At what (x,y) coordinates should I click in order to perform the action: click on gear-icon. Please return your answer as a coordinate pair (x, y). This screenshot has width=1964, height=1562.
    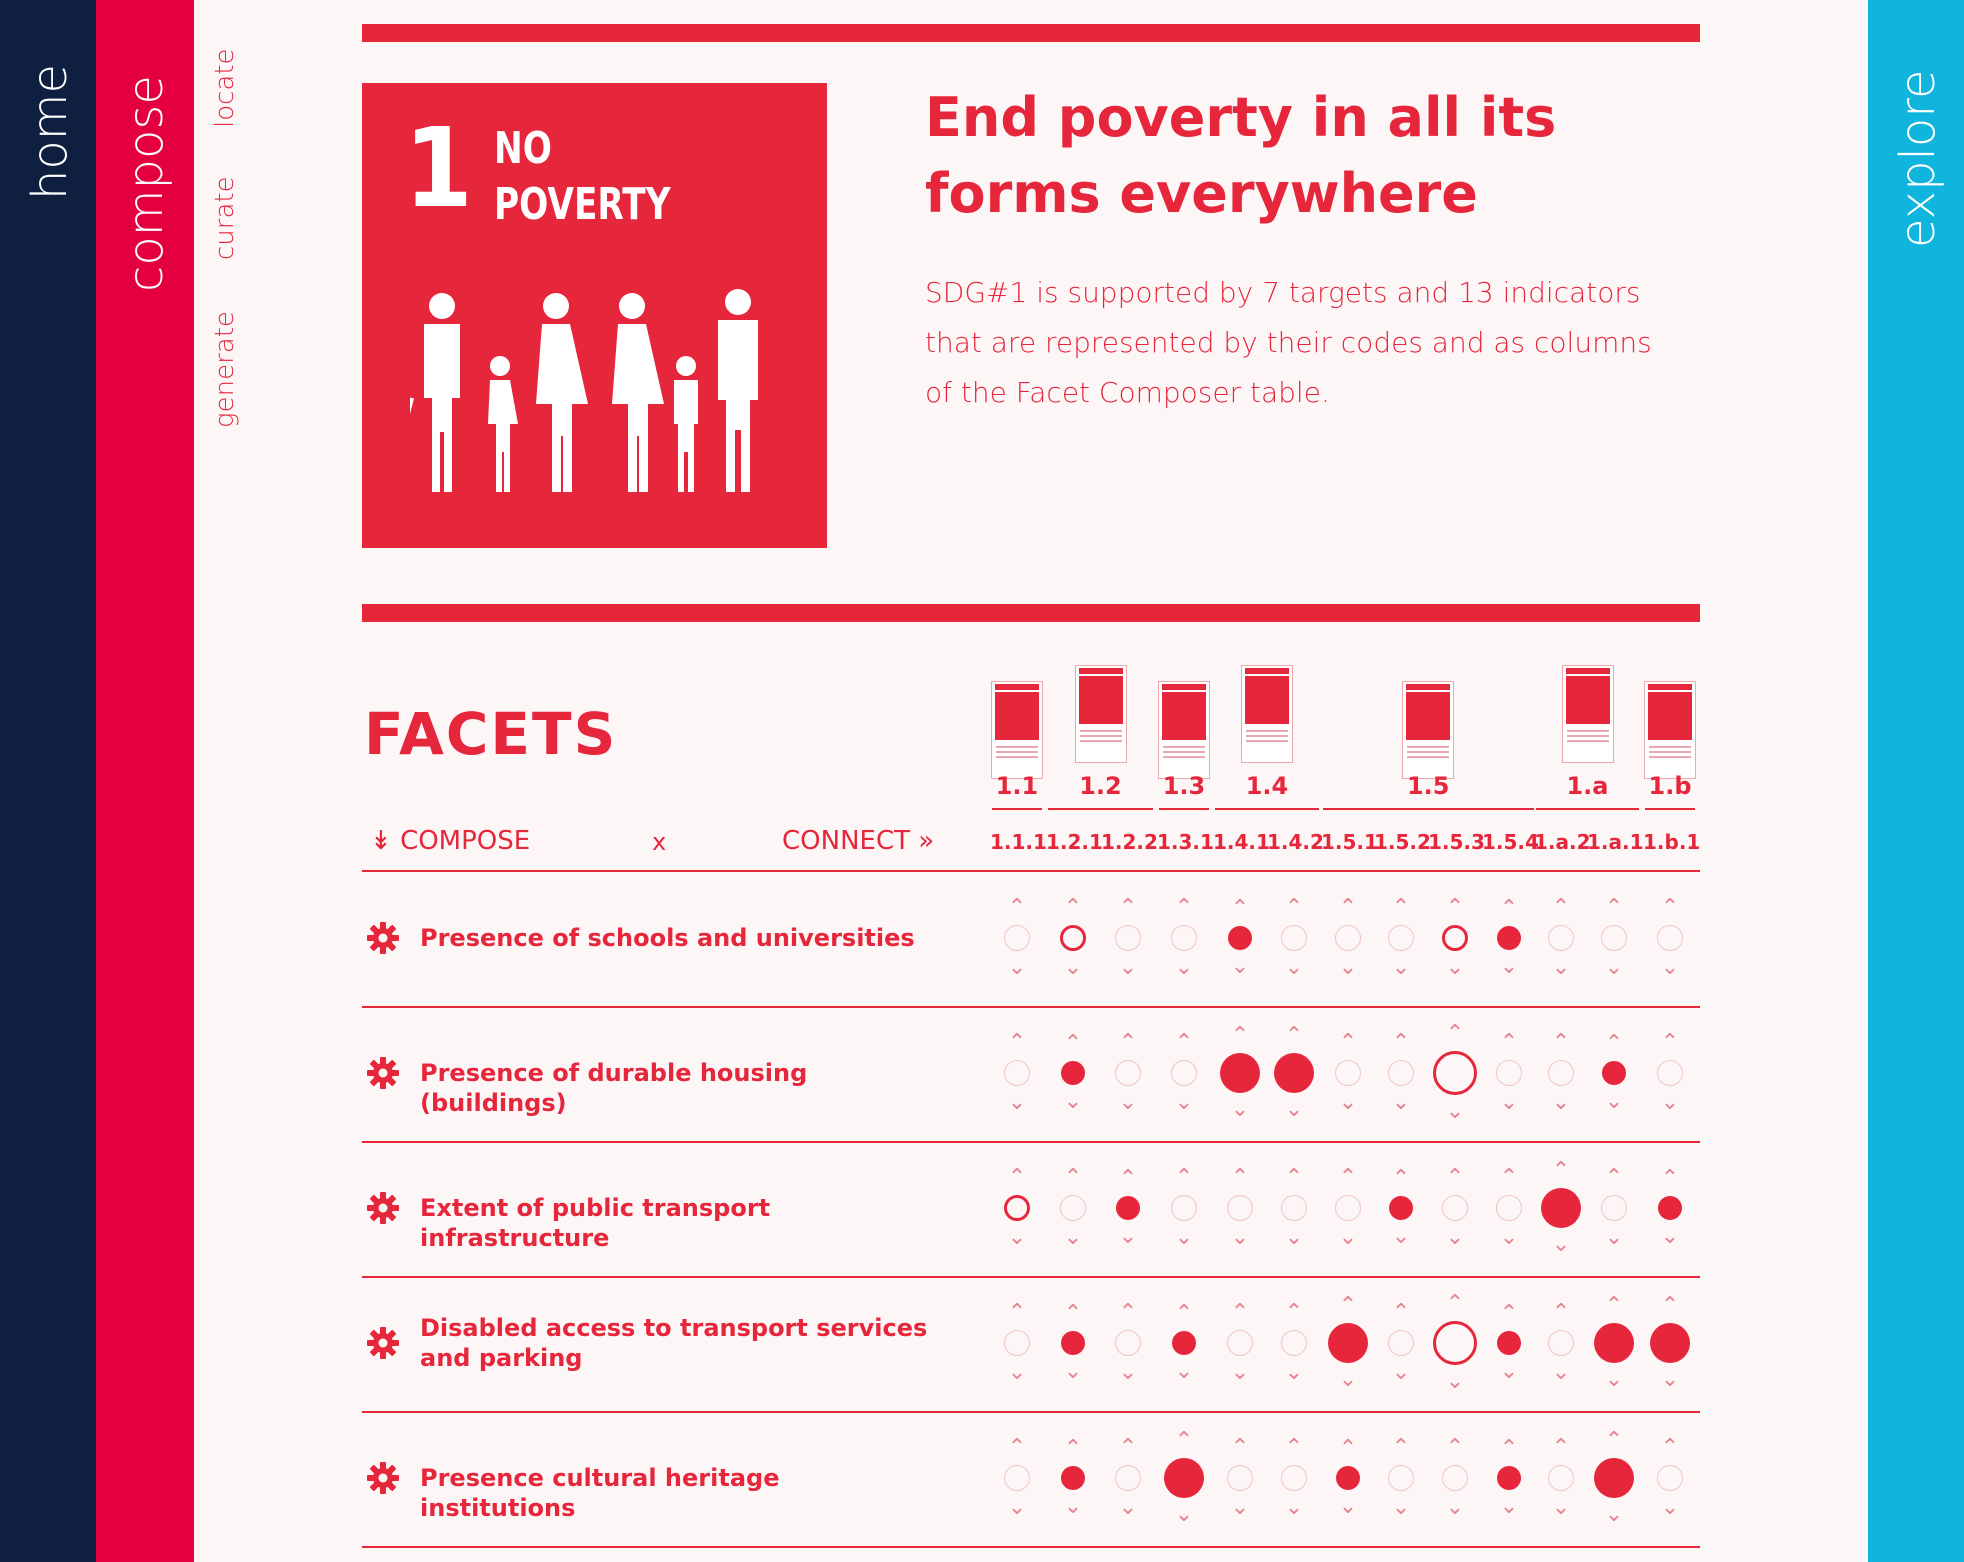
    Looking at the image, I should click on (383, 1208).